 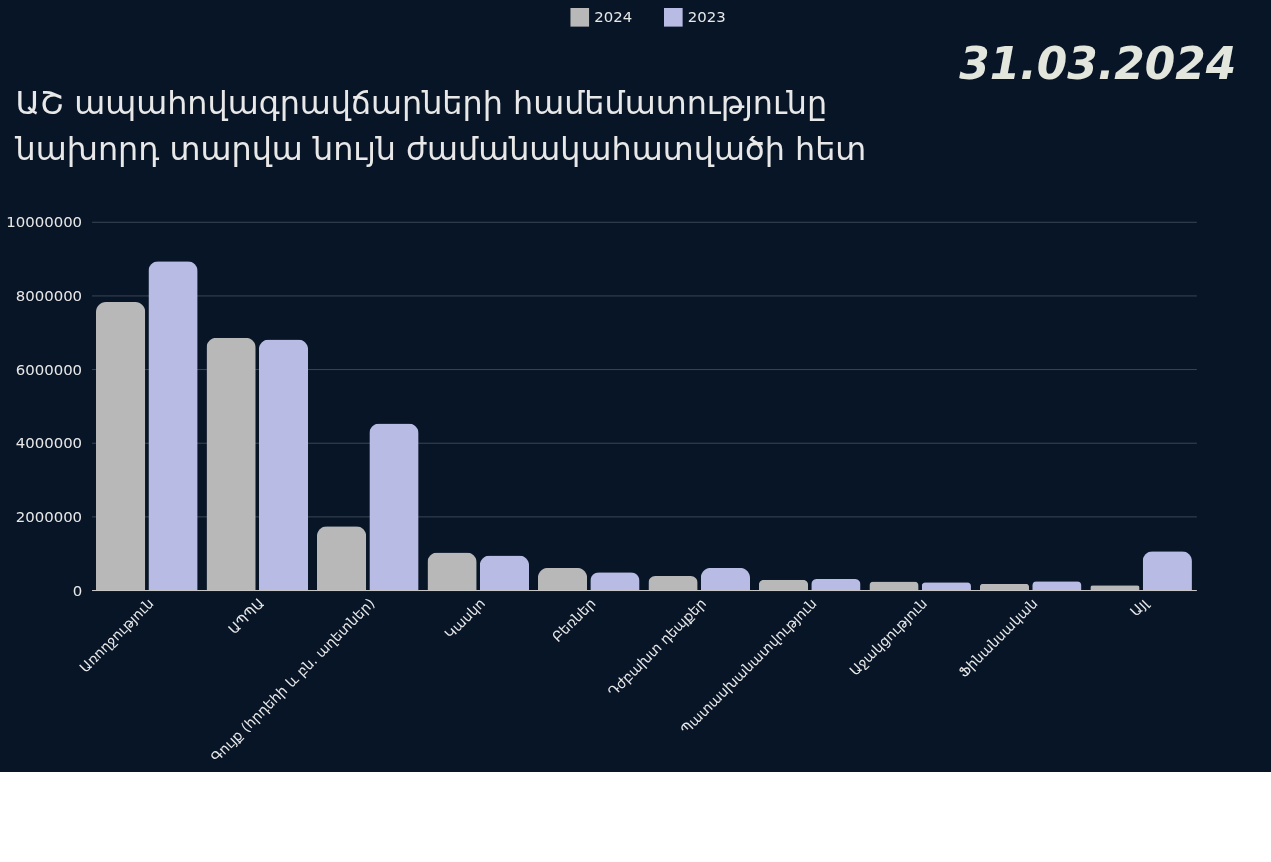 What do you see at coordinates (44, 222) in the screenshot?
I see `y-tick-label: 10000000` at bounding box center [44, 222].